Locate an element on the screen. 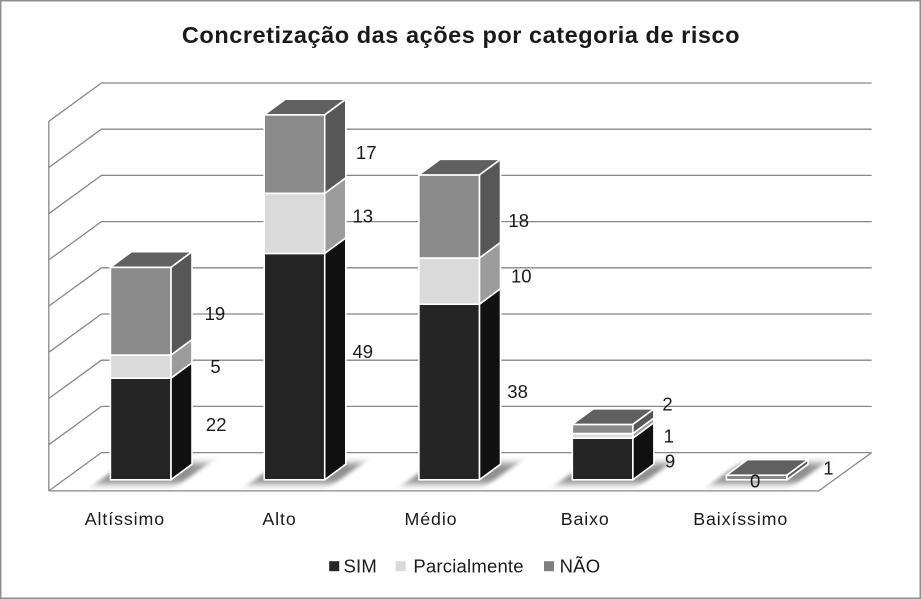  svg-text: Baixíssimo is located at coordinates (740, 519).